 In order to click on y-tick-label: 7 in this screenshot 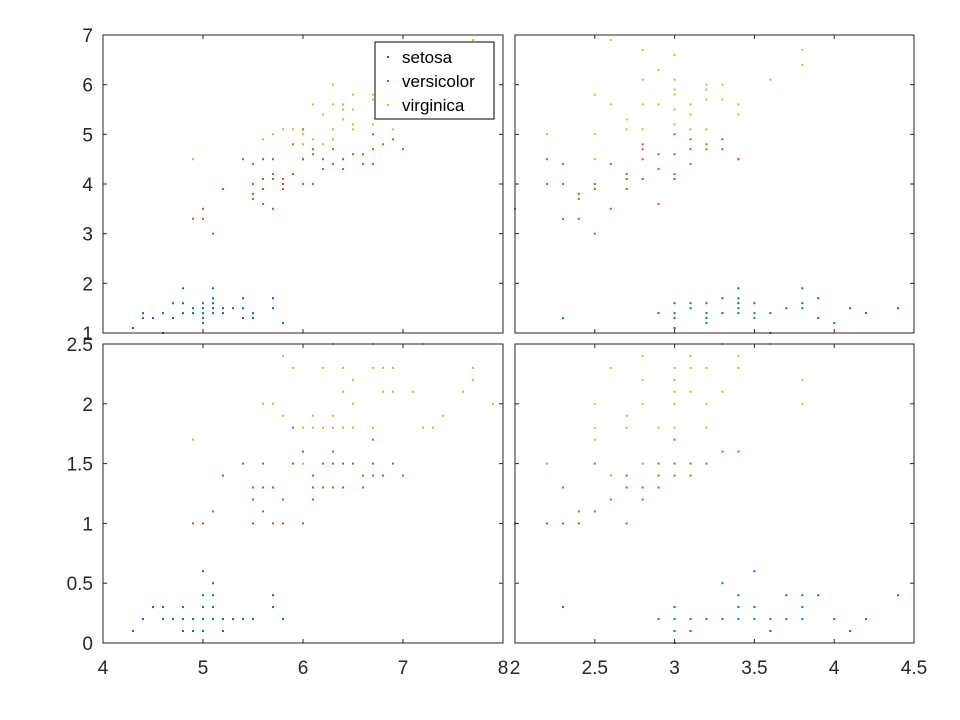, I will do `click(87, 36)`.